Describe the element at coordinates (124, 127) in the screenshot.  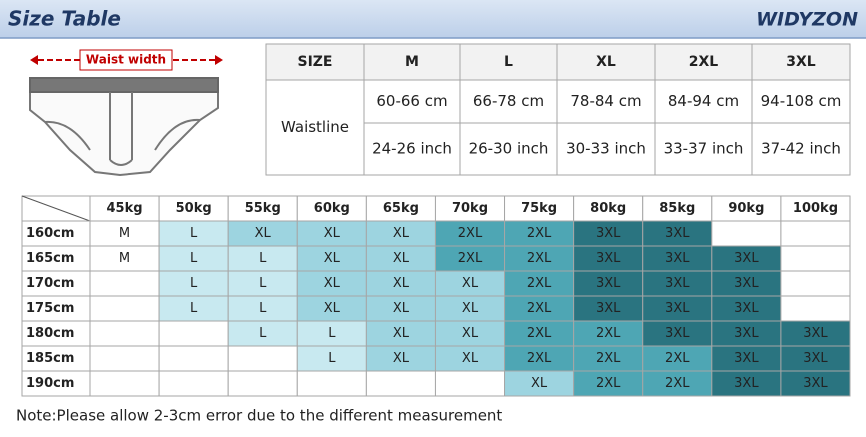
I see `briefs-diagram` at that location.